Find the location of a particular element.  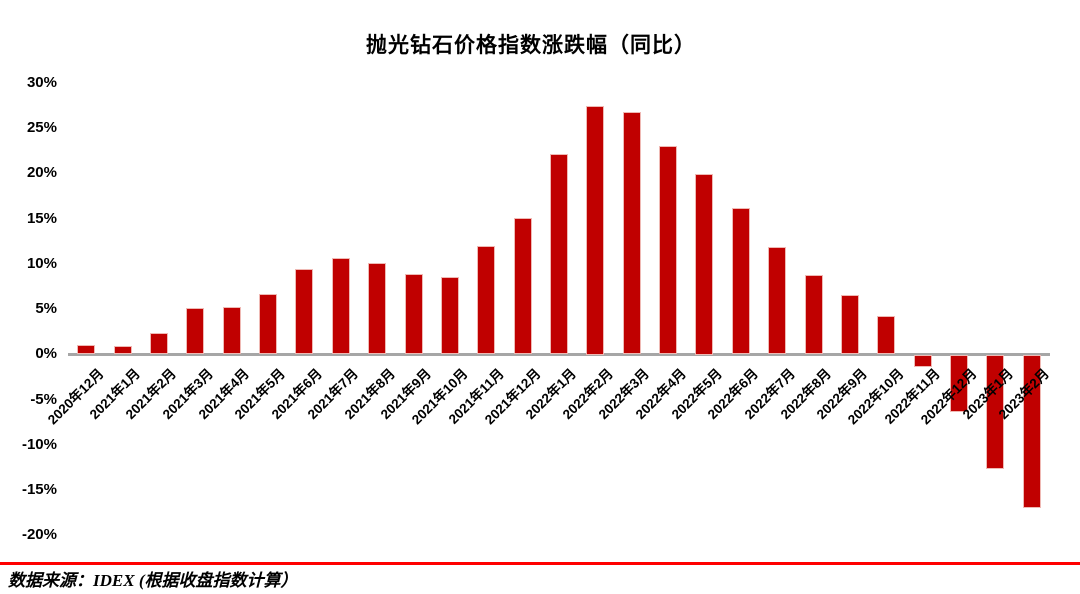

y-axis-tick-label: 20% is located at coordinates (41, 173).